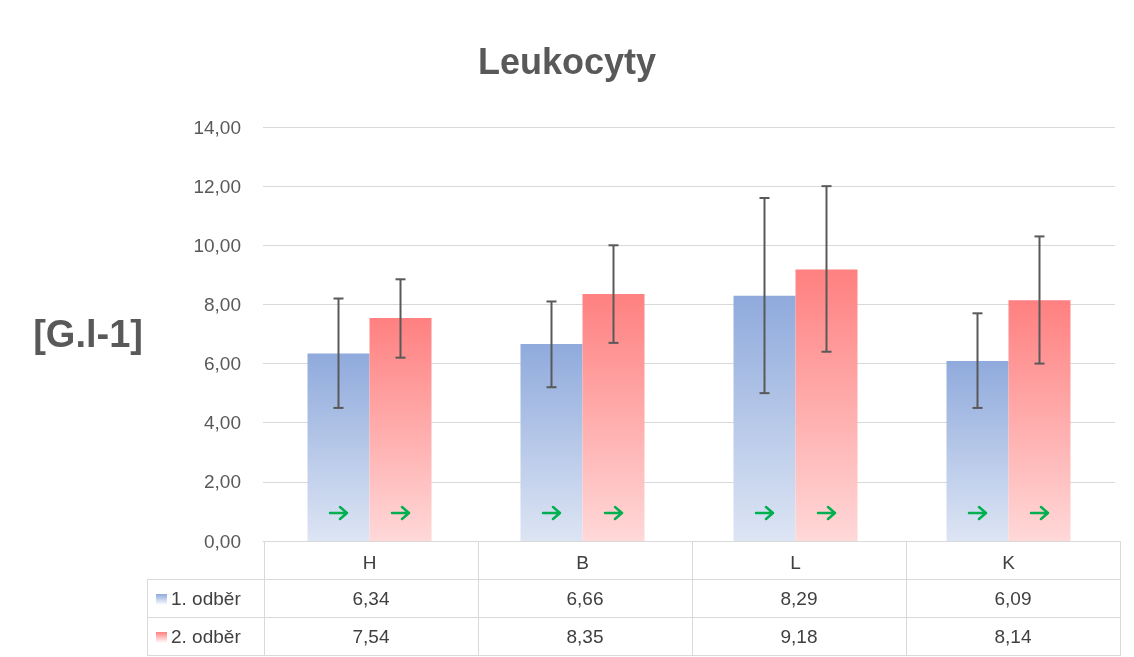 The width and height of the screenshot is (1134, 657). I want to click on x-tick-label: K, so click(1009, 562).